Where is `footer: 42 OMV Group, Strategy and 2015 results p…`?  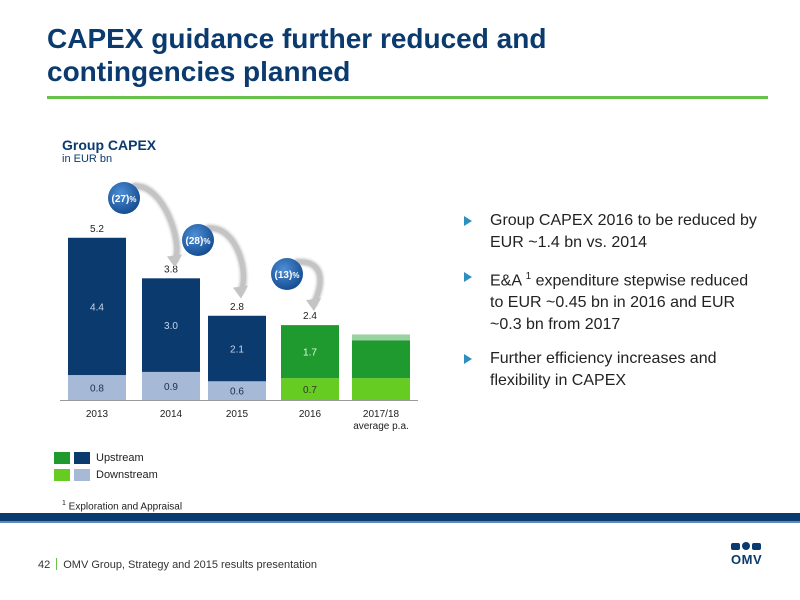 footer: 42 OMV Group, Strategy and 2015 results p… is located at coordinates (177, 564).